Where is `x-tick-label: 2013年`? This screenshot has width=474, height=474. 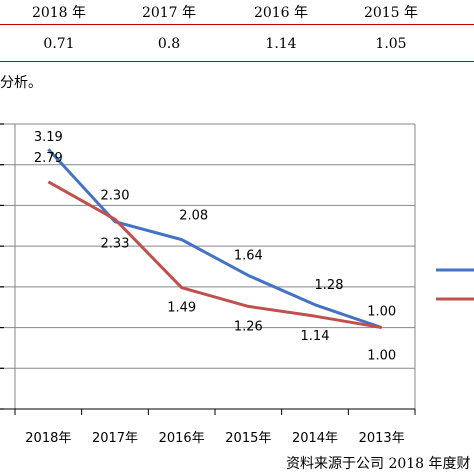
x-tick-label: 2013年 is located at coordinates (382, 438).